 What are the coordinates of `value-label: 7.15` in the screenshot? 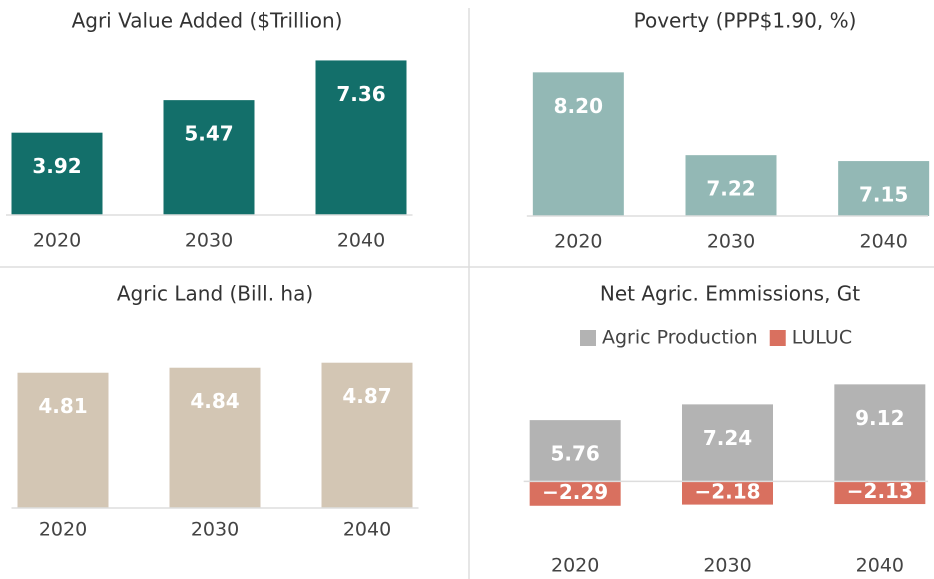 It's located at (883, 195).